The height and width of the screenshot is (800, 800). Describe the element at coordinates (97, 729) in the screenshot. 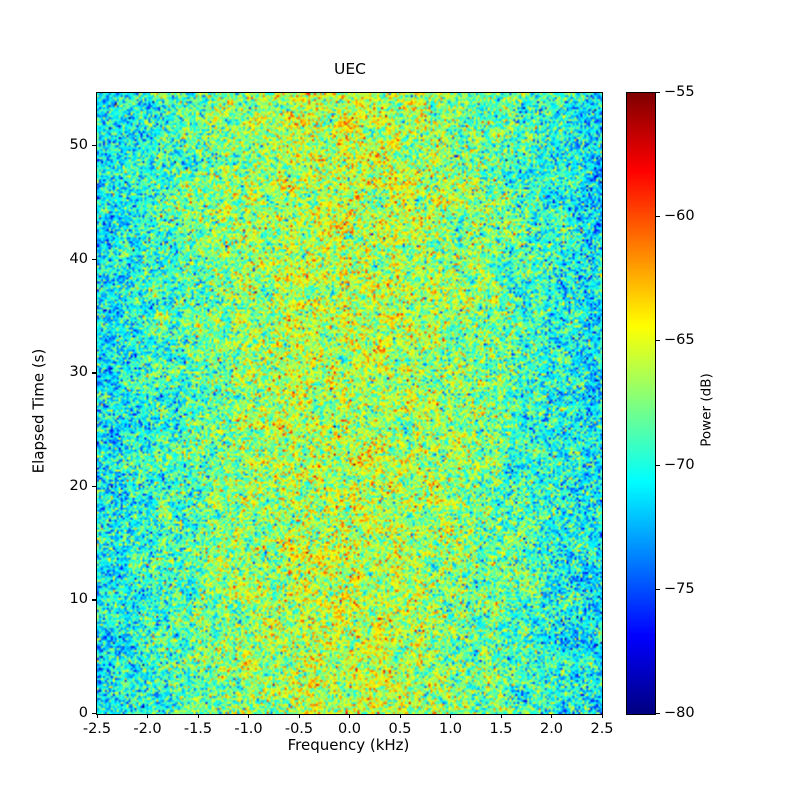

I see `x-tick-label: -2.5` at that location.